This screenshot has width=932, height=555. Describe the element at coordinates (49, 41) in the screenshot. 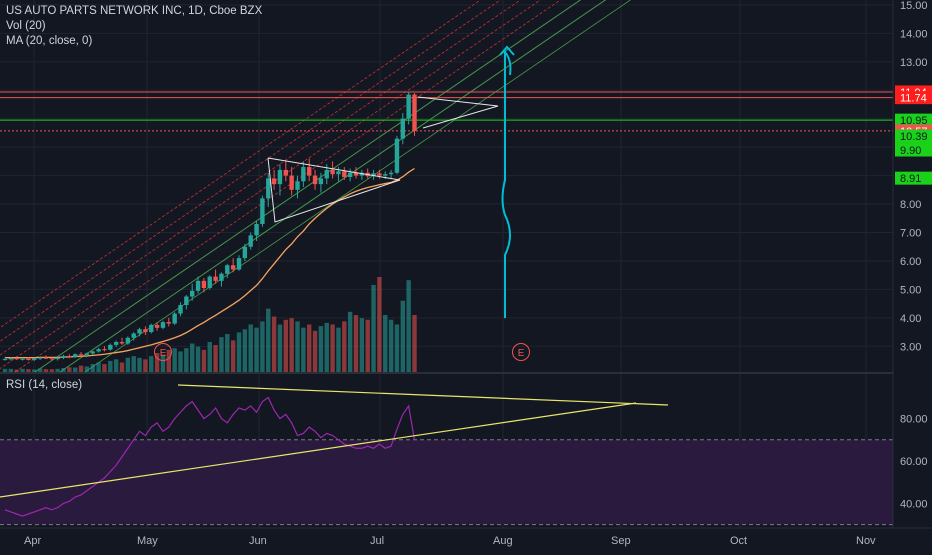

I see `ma-indicator-label: MA (20, close, 0)` at that location.